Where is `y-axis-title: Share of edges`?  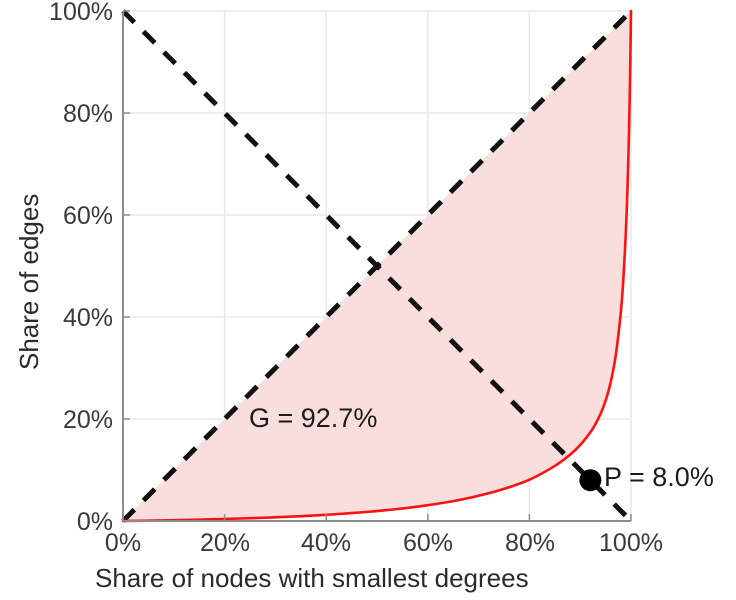 y-axis-title: Share of edges is located at coordinates (29, 281).